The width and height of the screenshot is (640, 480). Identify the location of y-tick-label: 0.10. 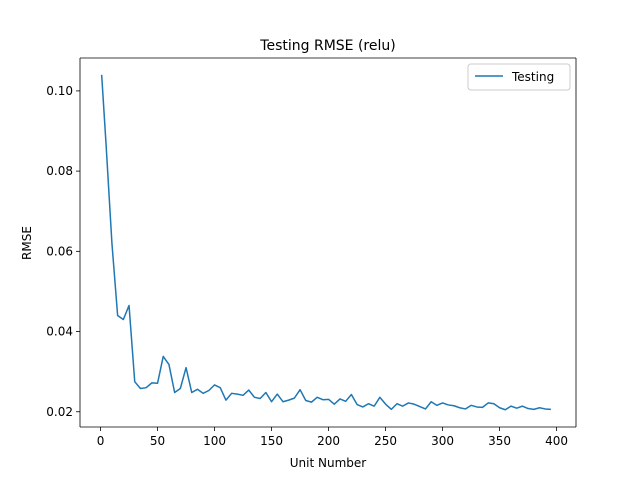
(59, 91).